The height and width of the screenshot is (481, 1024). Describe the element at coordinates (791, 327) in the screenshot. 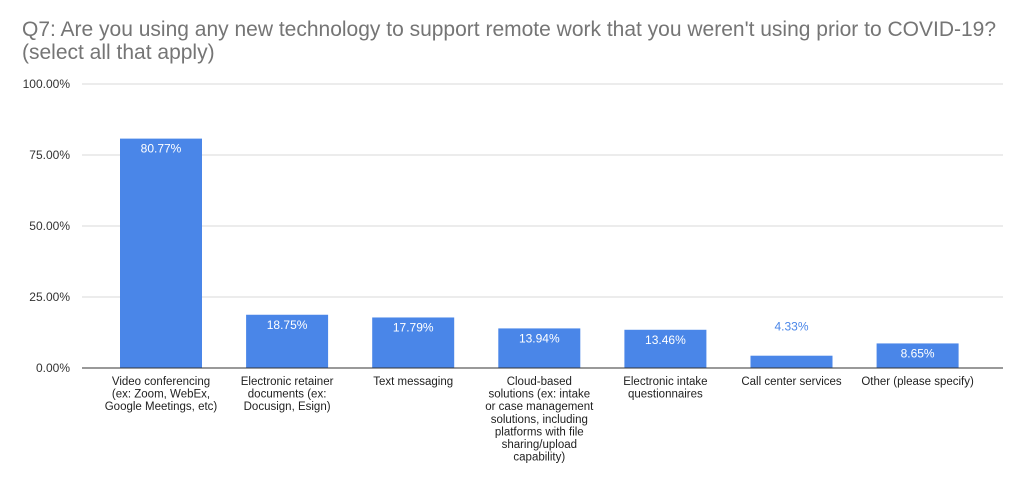

I see `data-label: 4.33%` at that location.